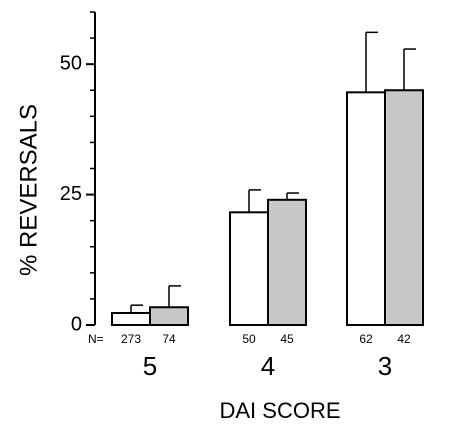  What do you see at coordinates (268, 366) in the screenshot?
I see `x-tick-label: 4` at bounding box center [268, 366].